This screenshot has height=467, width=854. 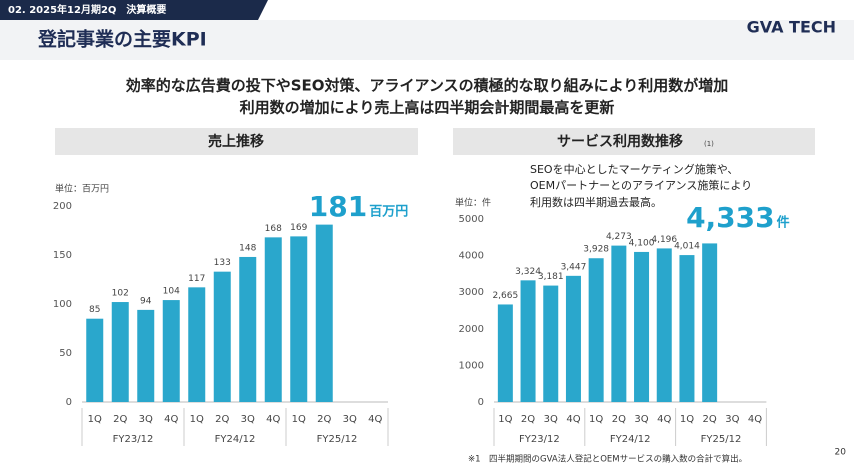 What do you see at coordinates (841, 453) in the screenshot?
I see `page-number: 20` at bounding box center [841, 453].